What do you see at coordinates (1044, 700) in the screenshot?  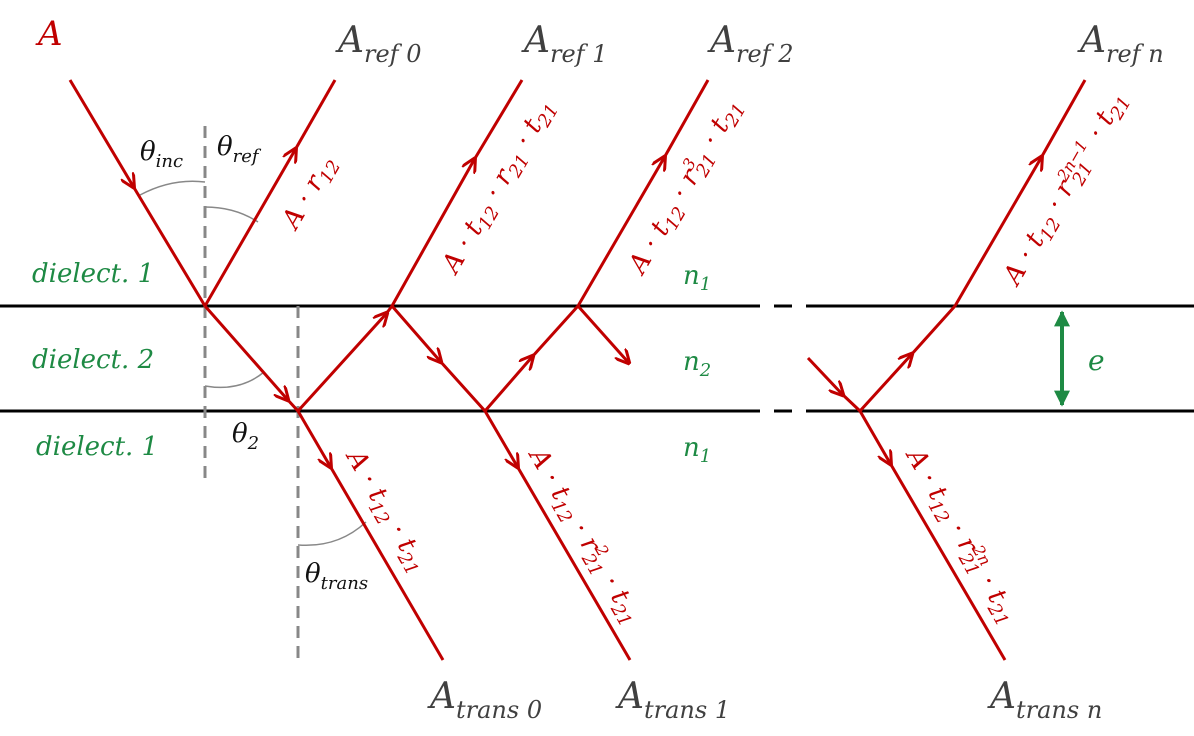 I see `transmitted-label-n: Atrans n` at bounding box center [1044, 700].